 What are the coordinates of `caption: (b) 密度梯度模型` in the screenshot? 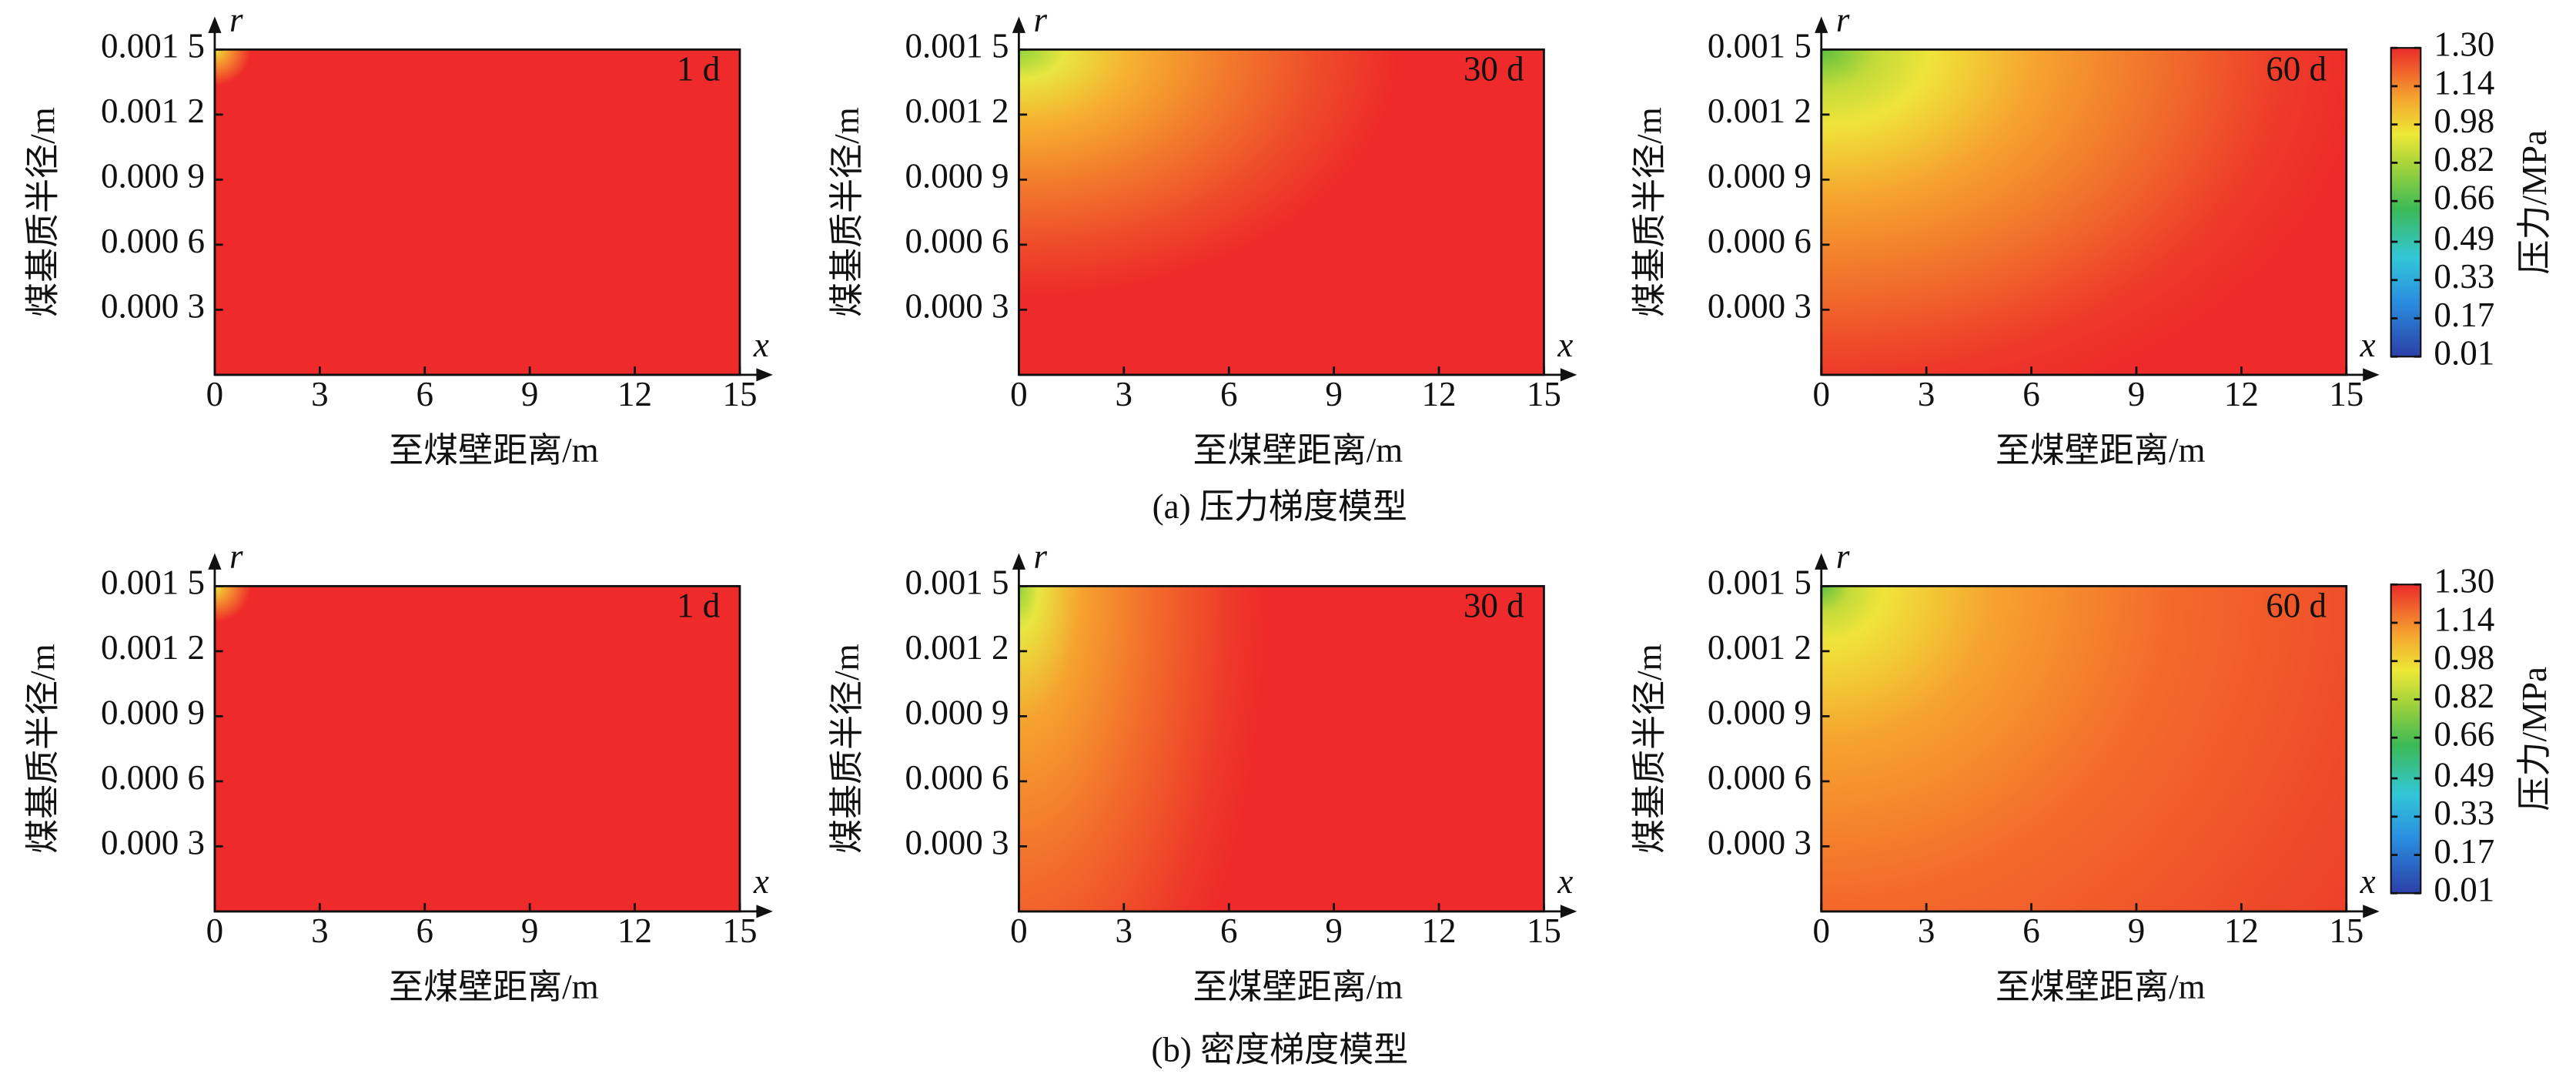 It's located at (1280, 1050).